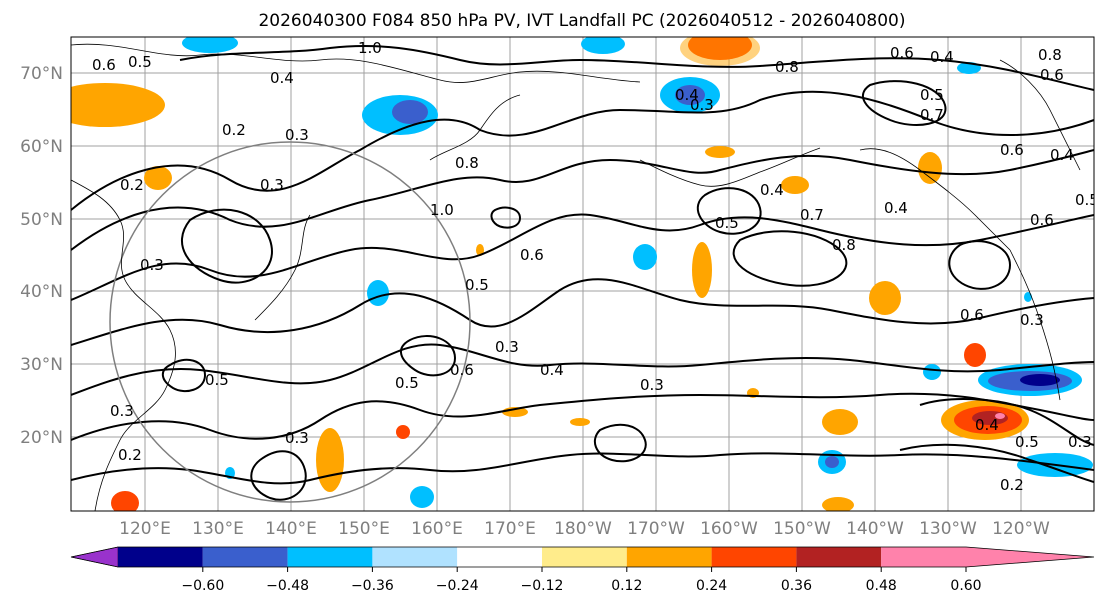 The height and width of the screenshot is (604, 1105). I want to click on lon-label: 160°E, so click(437, 529).